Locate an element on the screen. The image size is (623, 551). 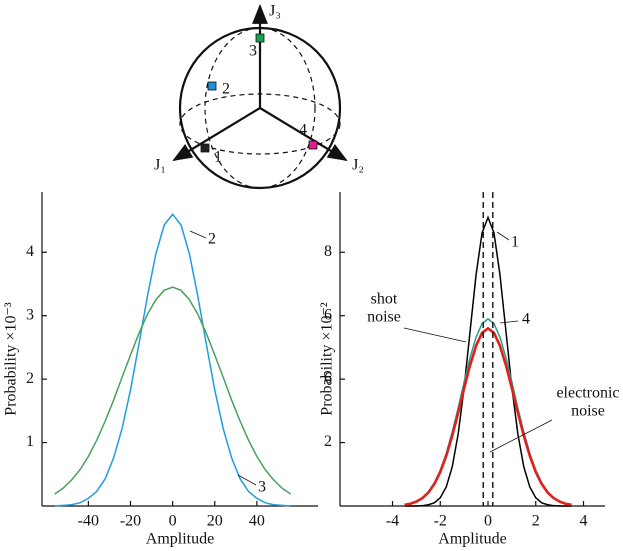
sphere-diagram: J₁ J₂ J₃ is located at coordinates (259, 96).